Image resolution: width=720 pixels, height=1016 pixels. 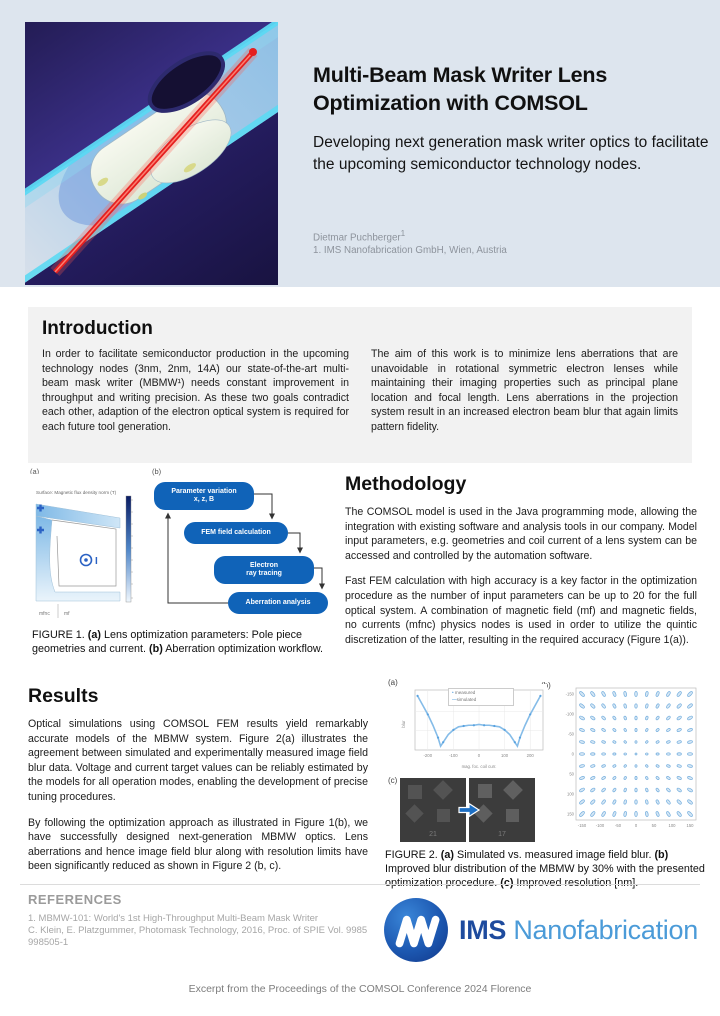 I want to click on figure1a-title: Surface: Magnetic flux density norm (T), so click(x=76, y=492).